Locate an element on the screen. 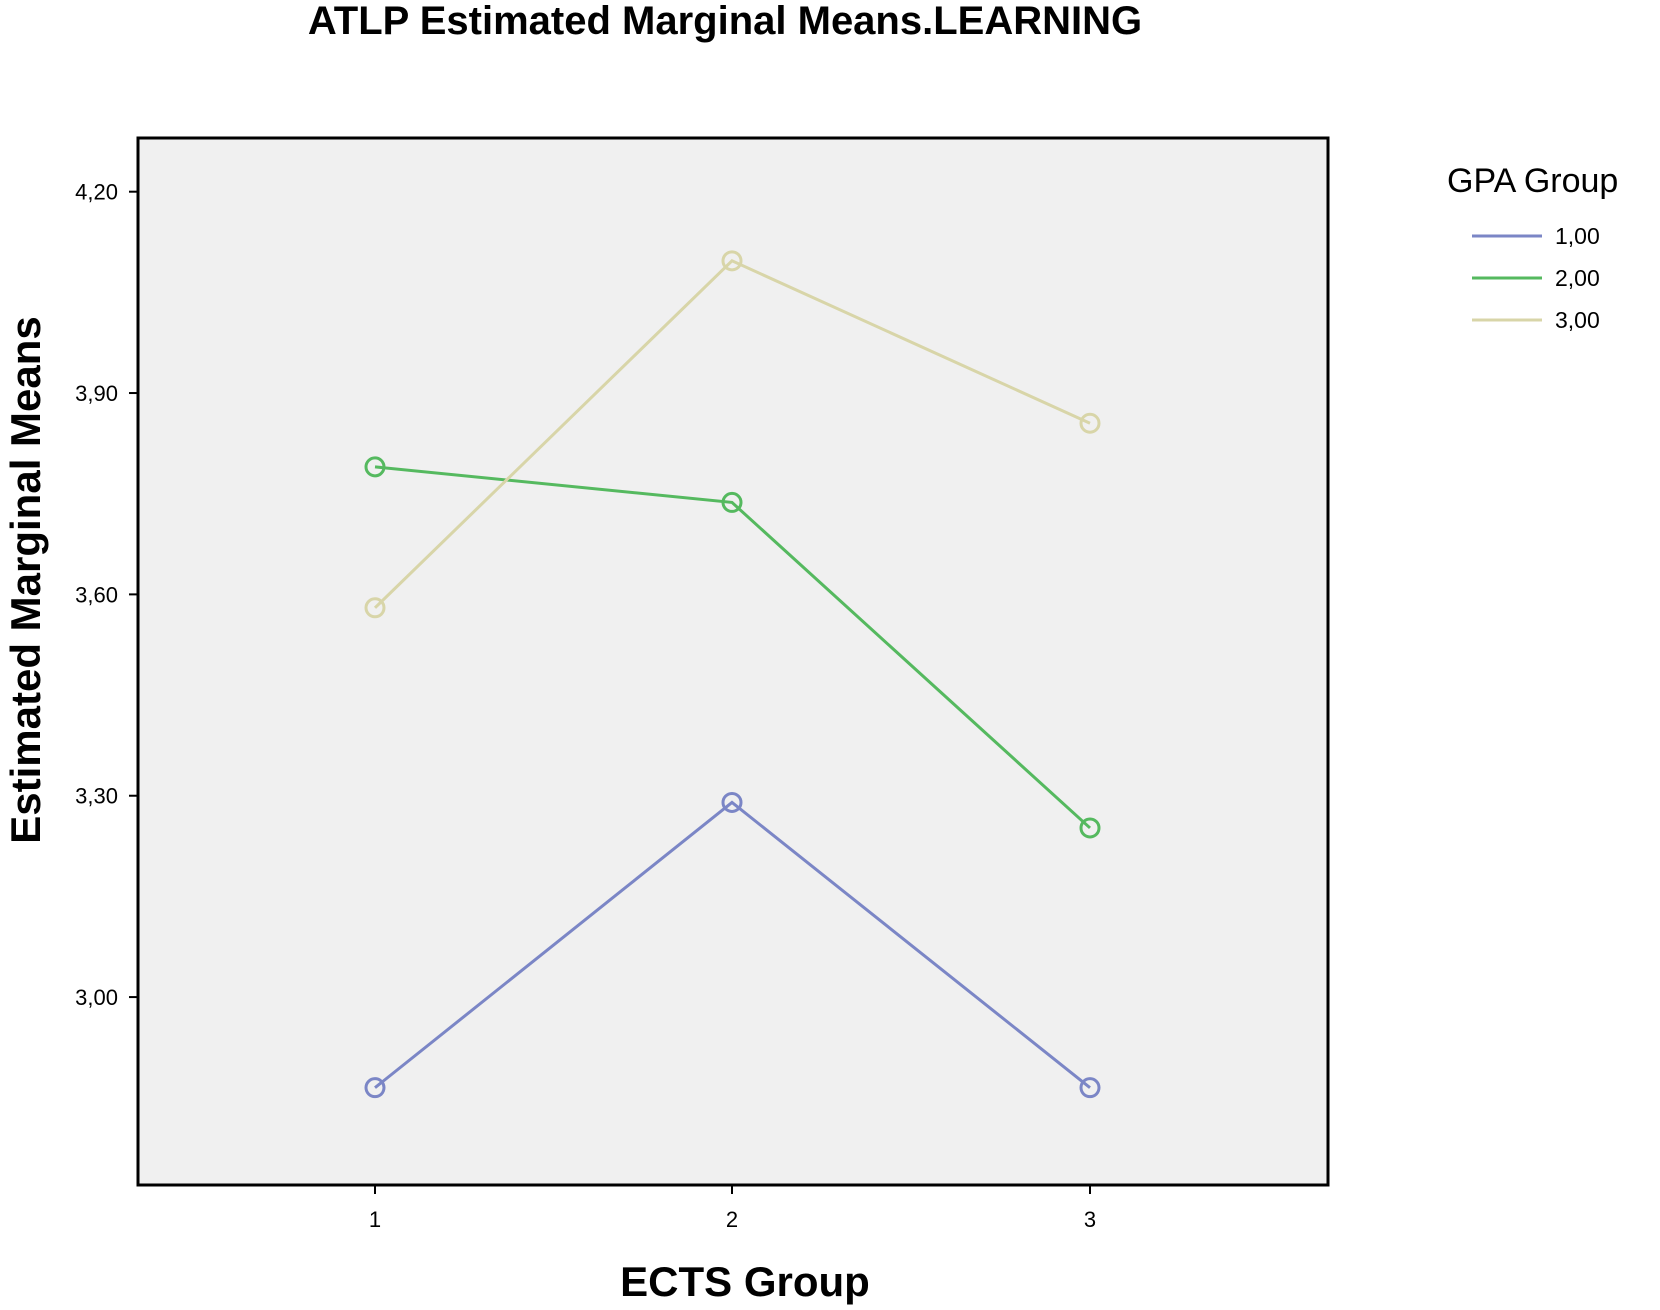 The image size is (1660, 1310). x-tick-label-1: 2 is located at coordinates (732, 1219).